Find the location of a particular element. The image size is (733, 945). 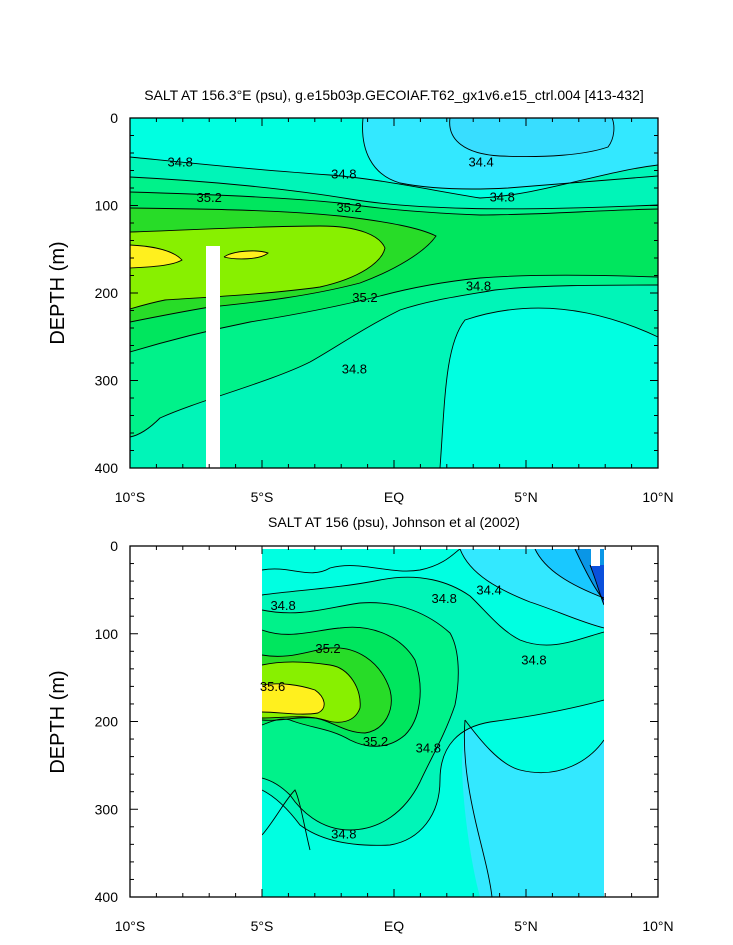

top-masked-region is located at coordinates (213, 357).